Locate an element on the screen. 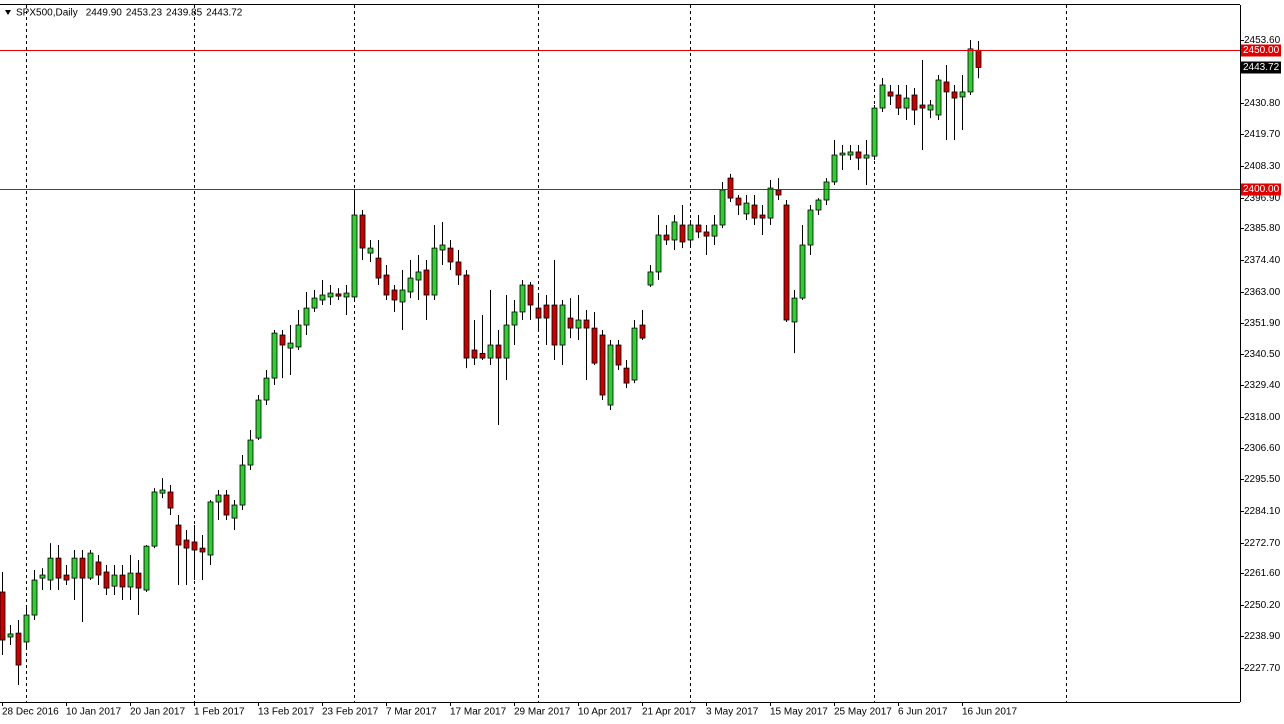  y-tick-label: 2419.70 is located at coordinates (1262, 134).